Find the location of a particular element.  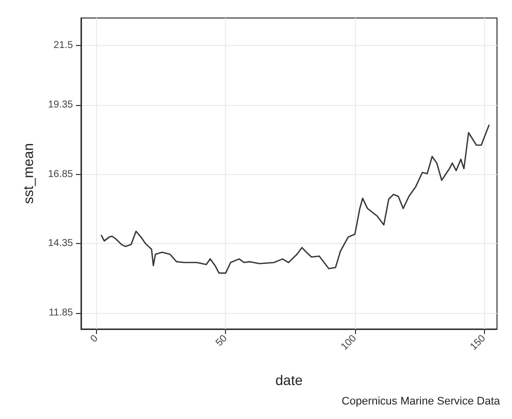

y-tick-label: 19.35 is located at coordinates (61, 105).